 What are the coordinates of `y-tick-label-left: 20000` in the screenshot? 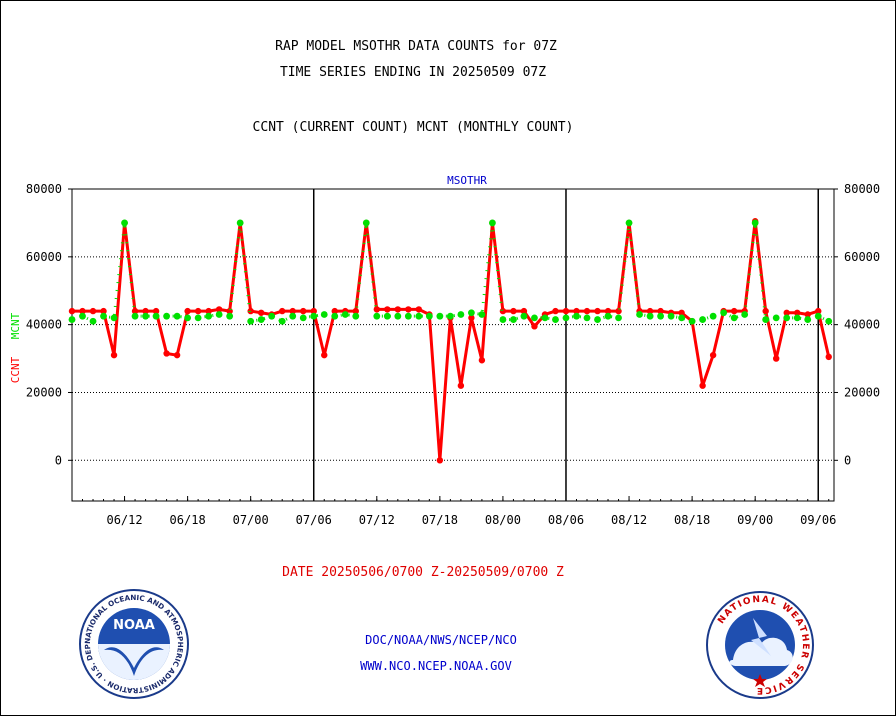 It's located at (44, 392).